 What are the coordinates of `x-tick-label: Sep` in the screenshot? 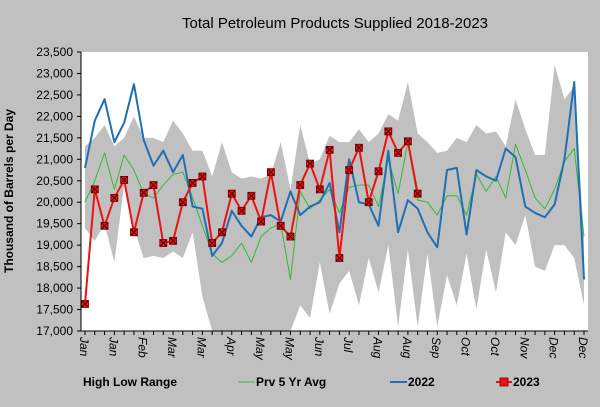 It's located at (436, 348).